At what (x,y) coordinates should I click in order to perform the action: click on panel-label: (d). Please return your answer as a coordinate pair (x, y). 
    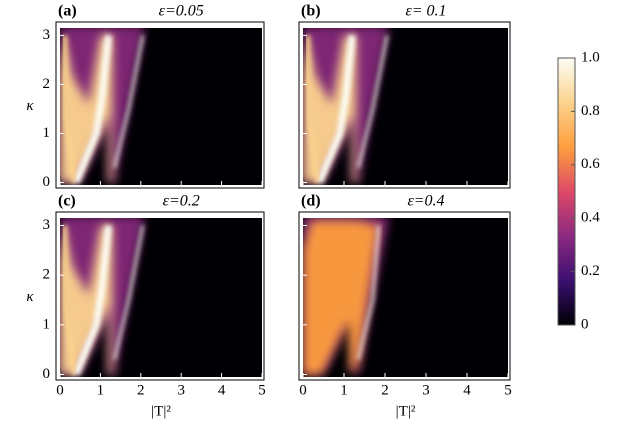
    Looking at the image, I should click on (311, 201).